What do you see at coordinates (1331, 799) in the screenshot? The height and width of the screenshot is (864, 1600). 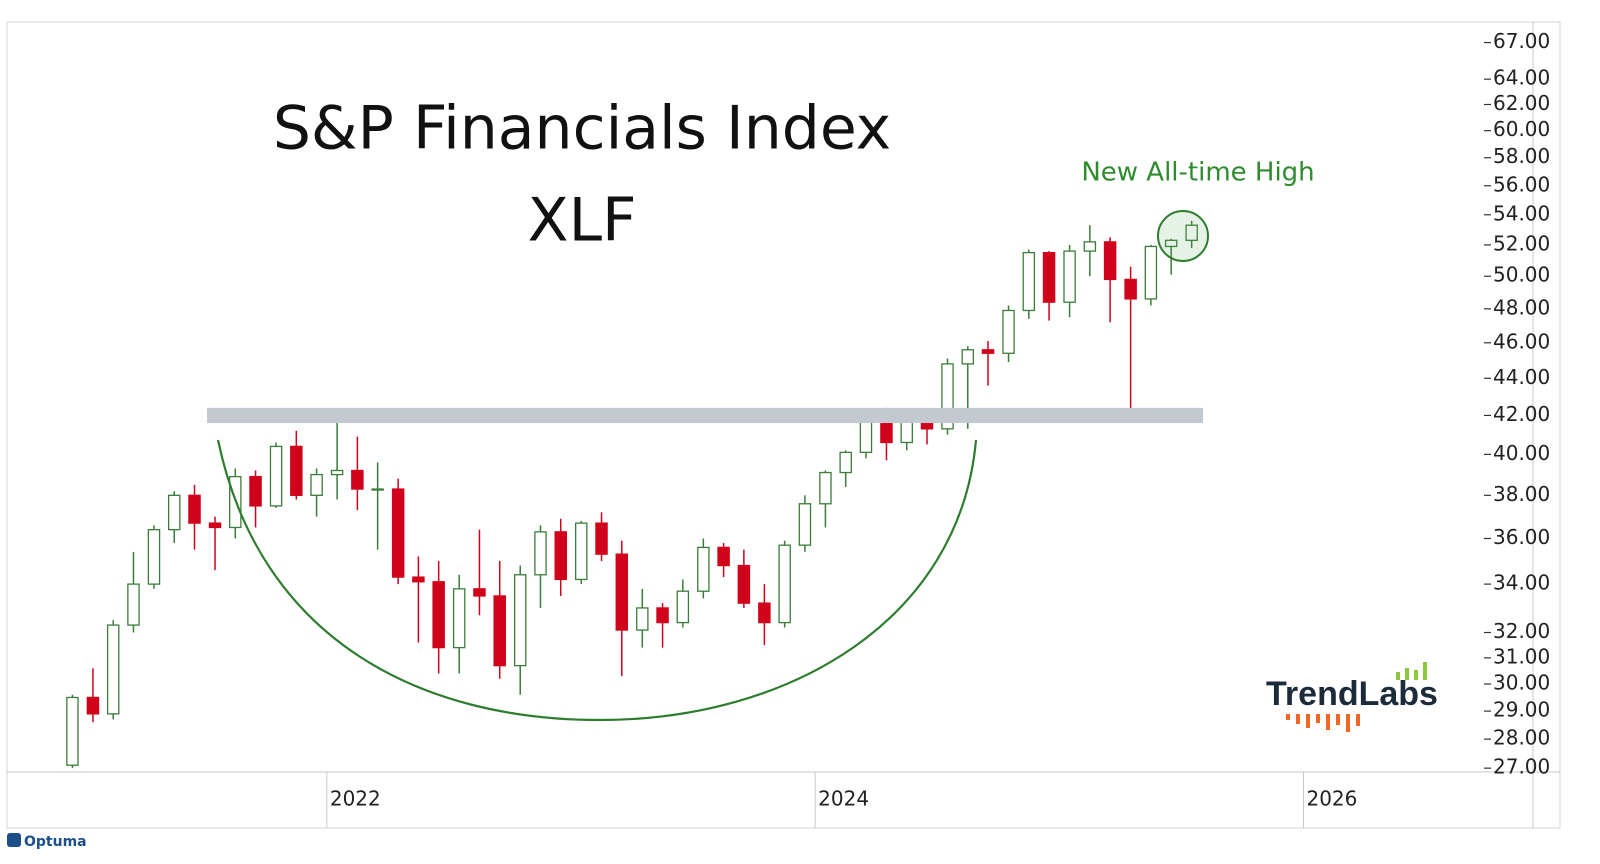 I see `x-tick-label: 2026` at bounding box center [1331, 799].